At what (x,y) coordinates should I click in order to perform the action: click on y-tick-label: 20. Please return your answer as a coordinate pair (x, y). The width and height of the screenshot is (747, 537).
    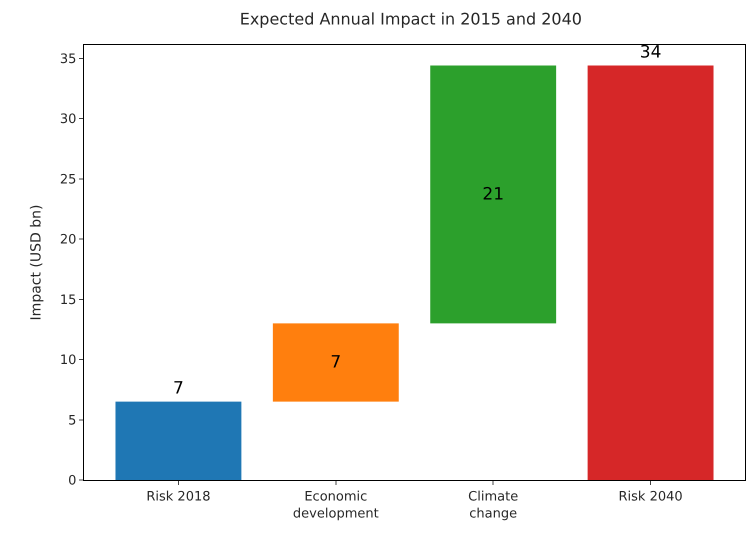
    Looking at the image, I should click on (68, 240).